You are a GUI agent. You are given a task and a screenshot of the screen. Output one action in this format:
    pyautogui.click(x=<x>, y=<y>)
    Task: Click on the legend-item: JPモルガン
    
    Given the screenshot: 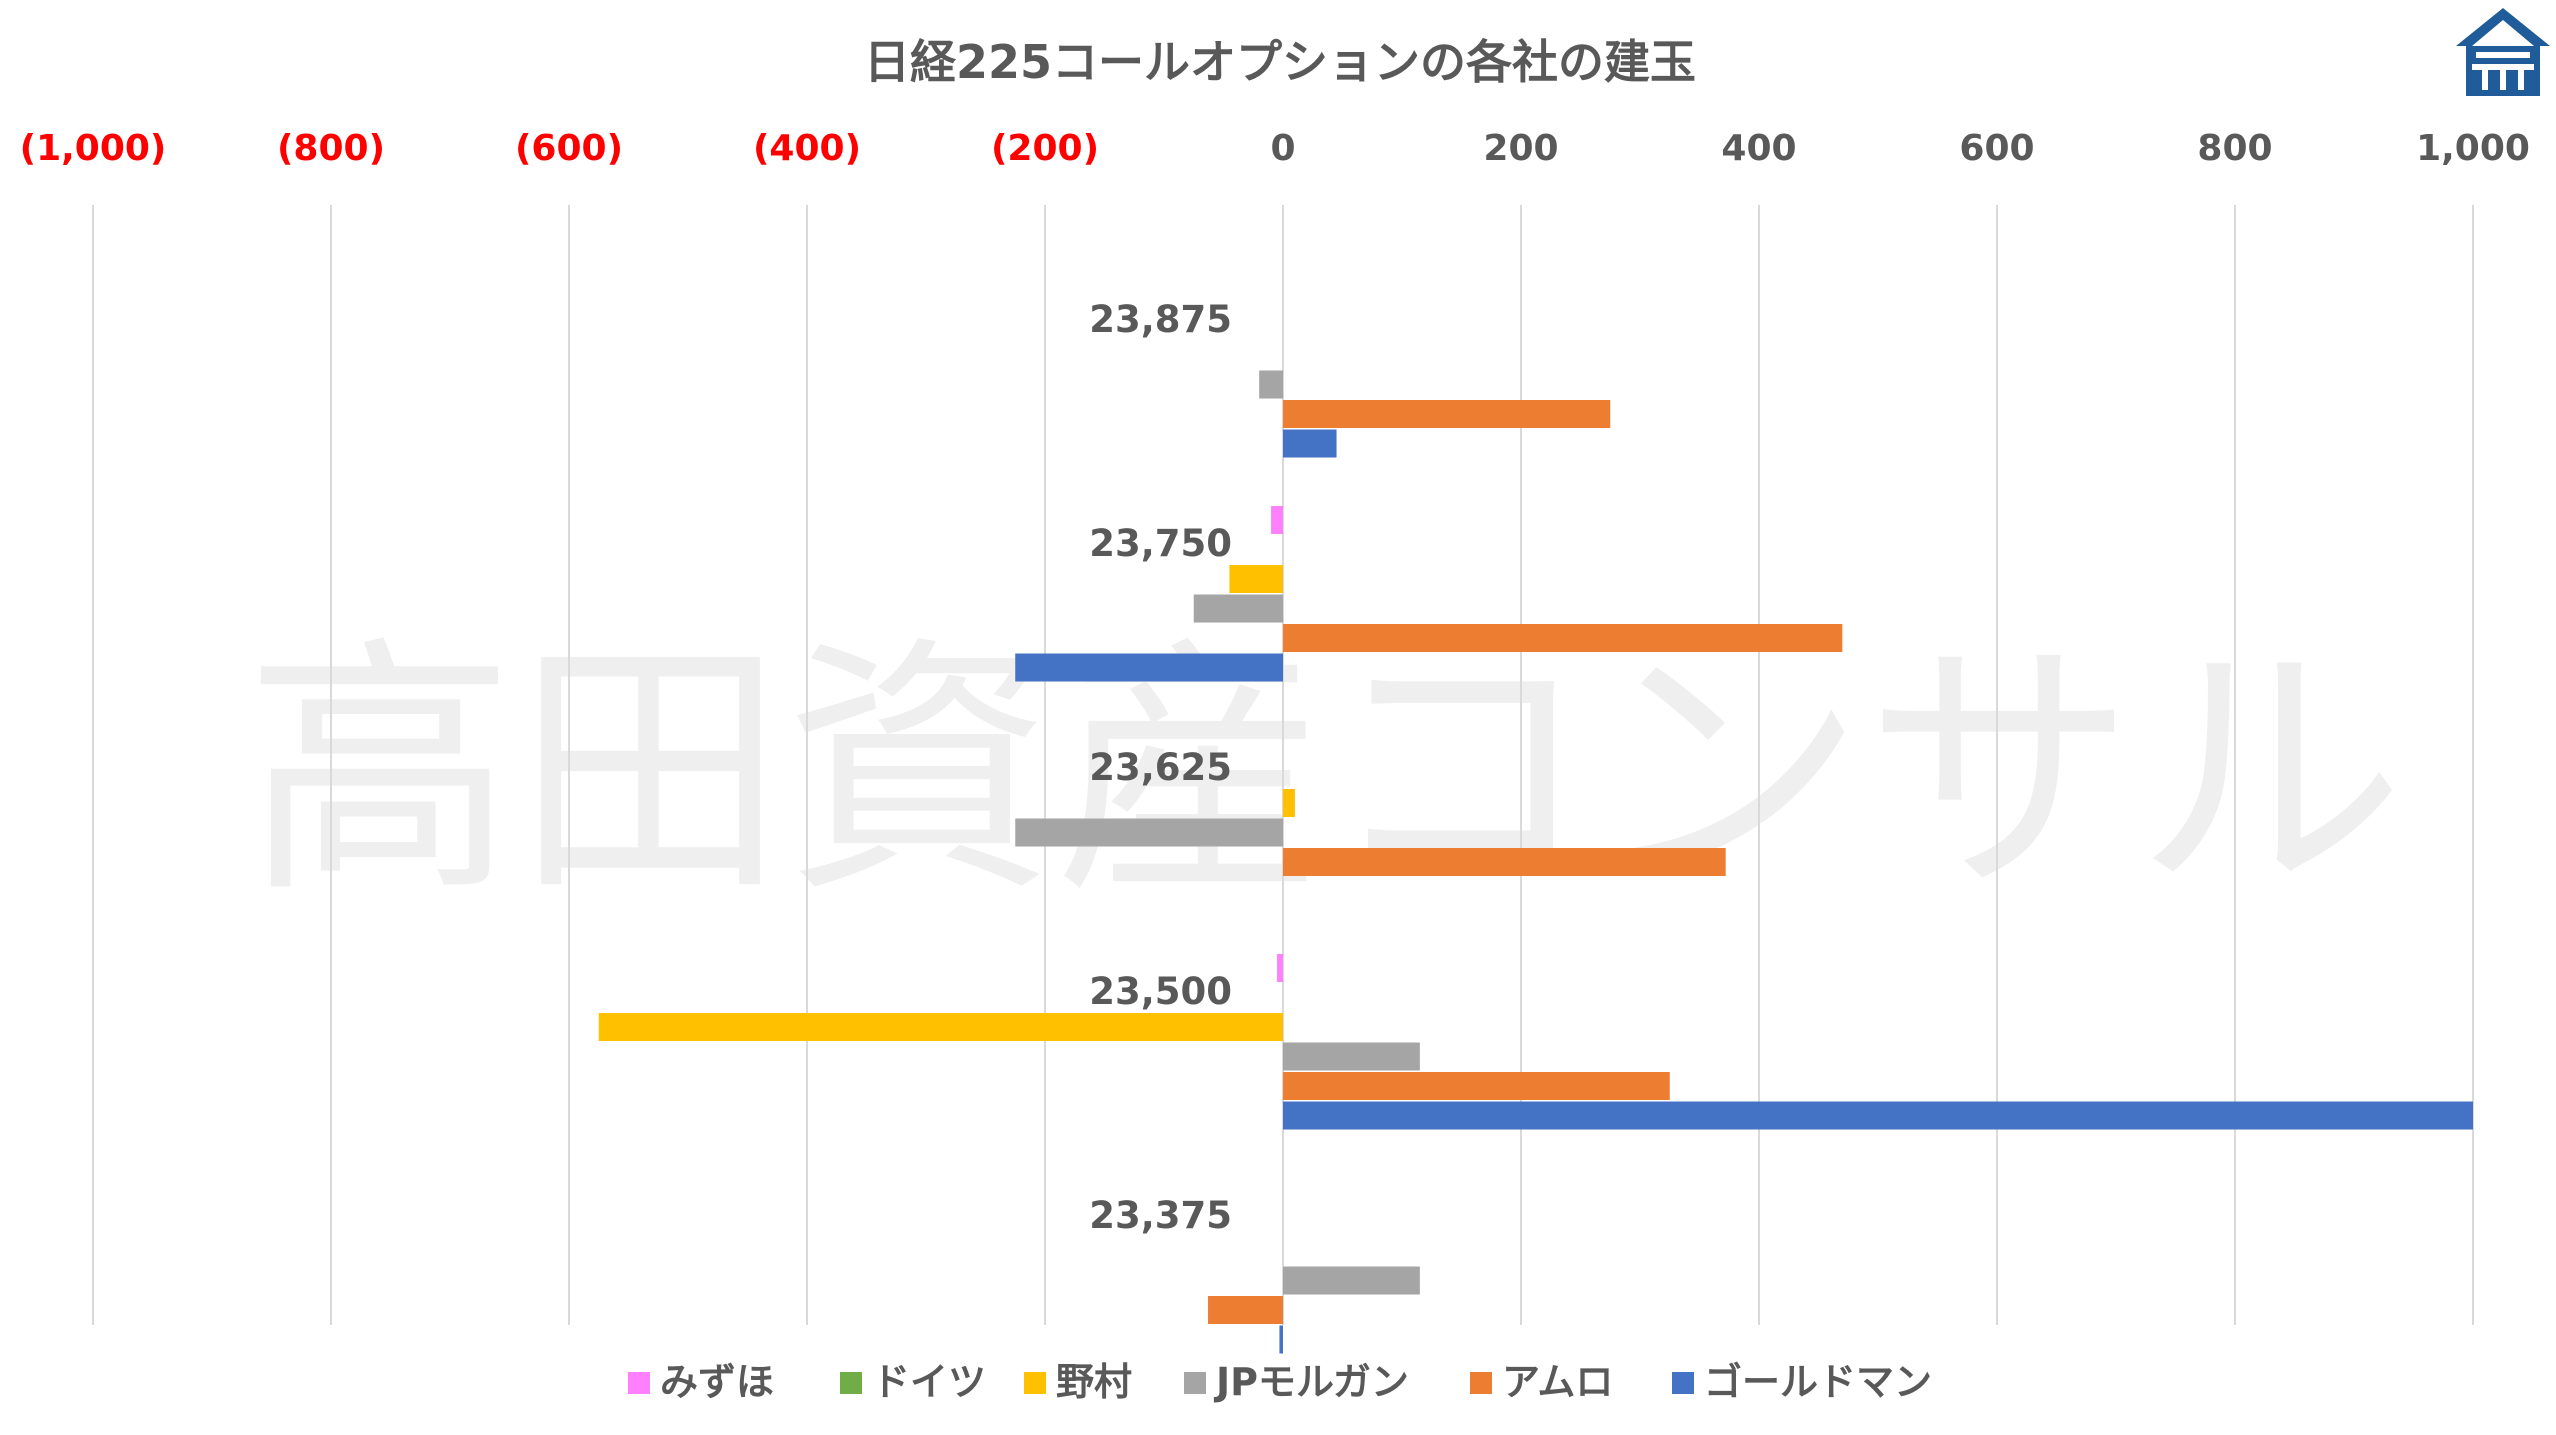 What is the action you would take?
    pyautogui.click(x=1296, y=1382)
    